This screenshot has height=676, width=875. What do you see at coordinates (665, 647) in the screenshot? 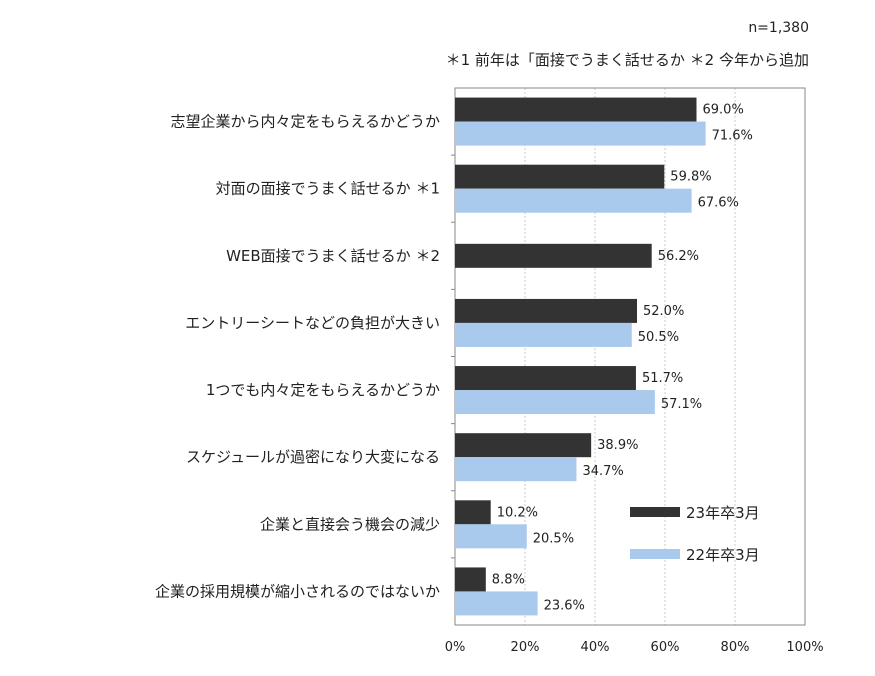
I see `x-tick-label: 60%` at bounding box center [665, 647].